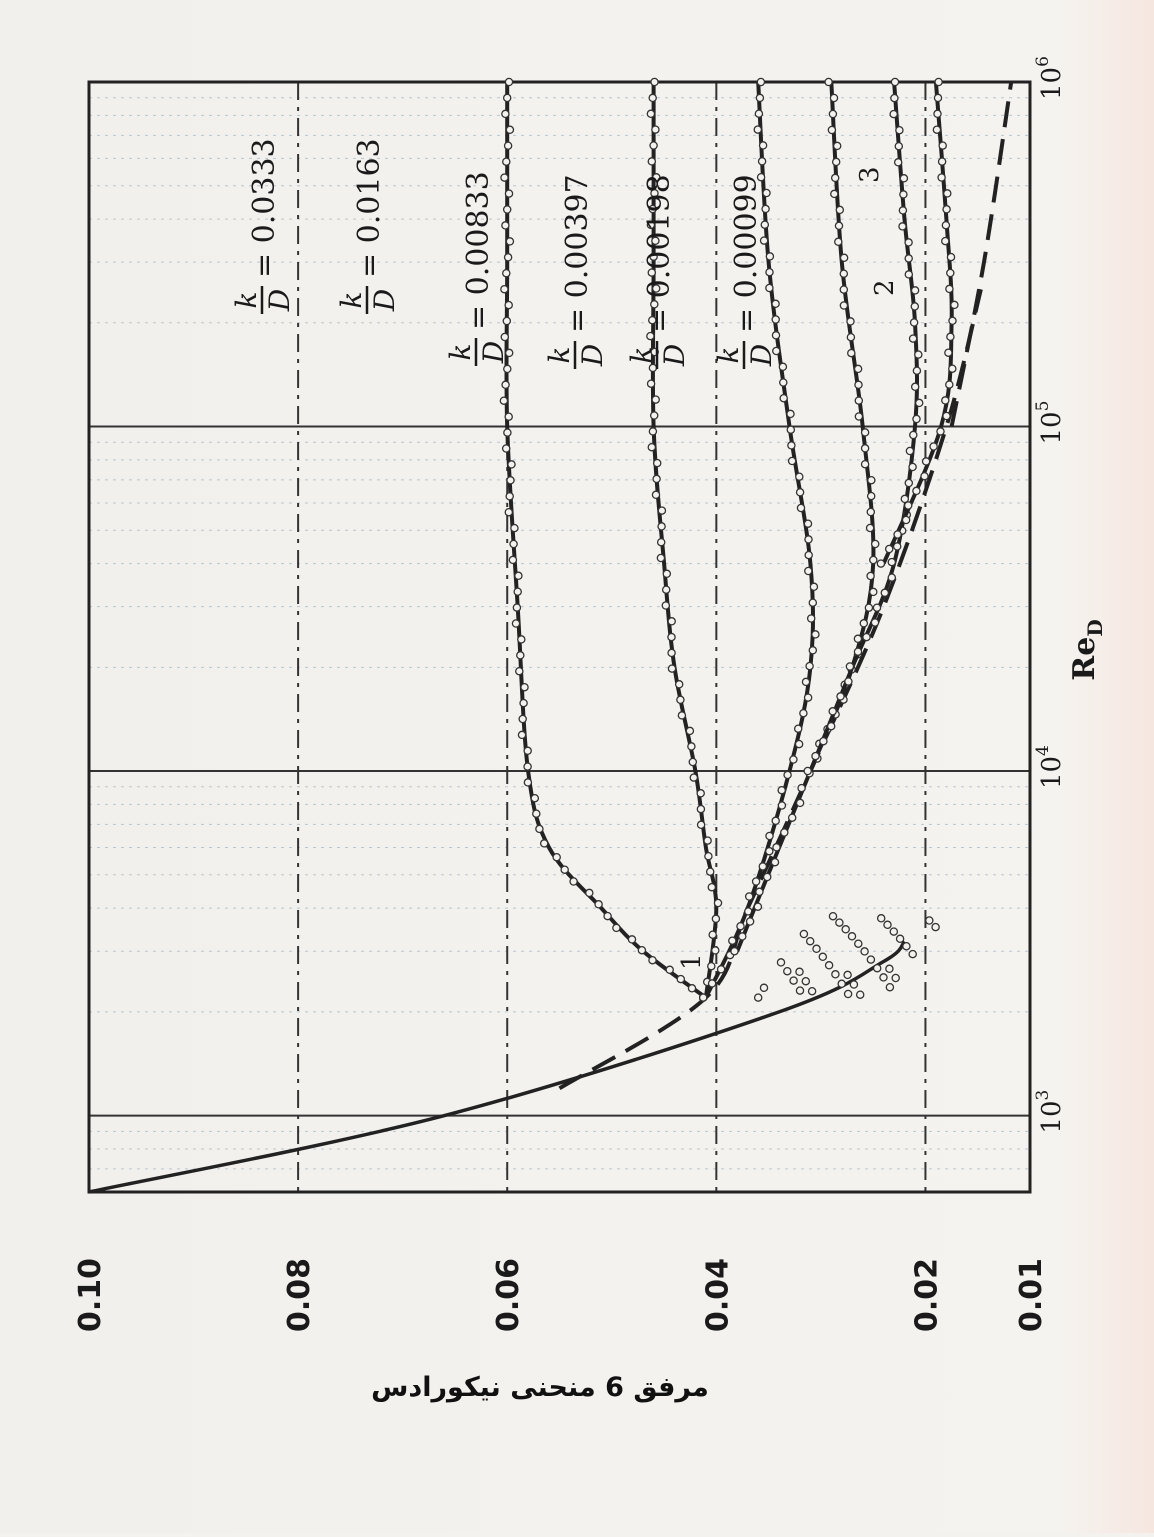 This screenshot has height=1537, width=1154. Describe the element at coordinates (576, 271) in the screenshot. I see `series-label: k D = 0.00397` at that location.